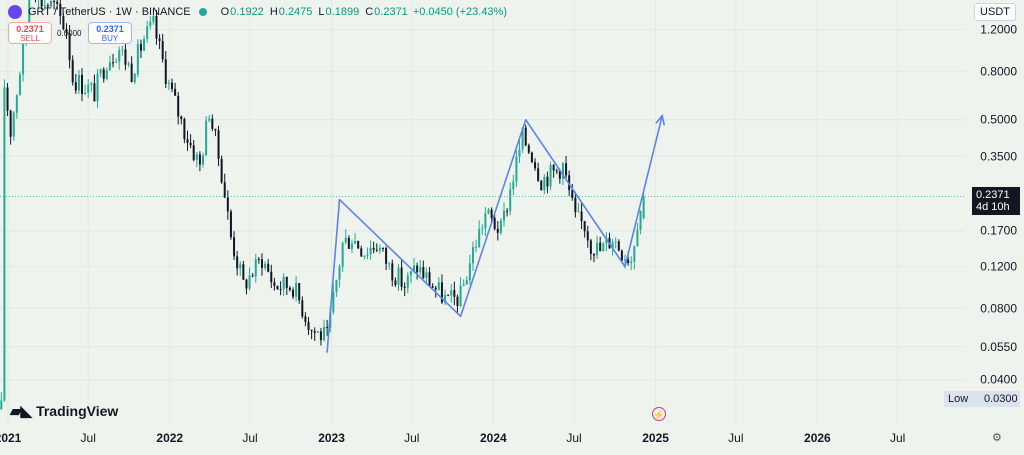 Image resolution: width=1024 pixels, height=455 pixels. What do you see at coordinates (249, 438) in the screenshot?
I see `x-tick-label: Jul` at bounding box center [249, 438].